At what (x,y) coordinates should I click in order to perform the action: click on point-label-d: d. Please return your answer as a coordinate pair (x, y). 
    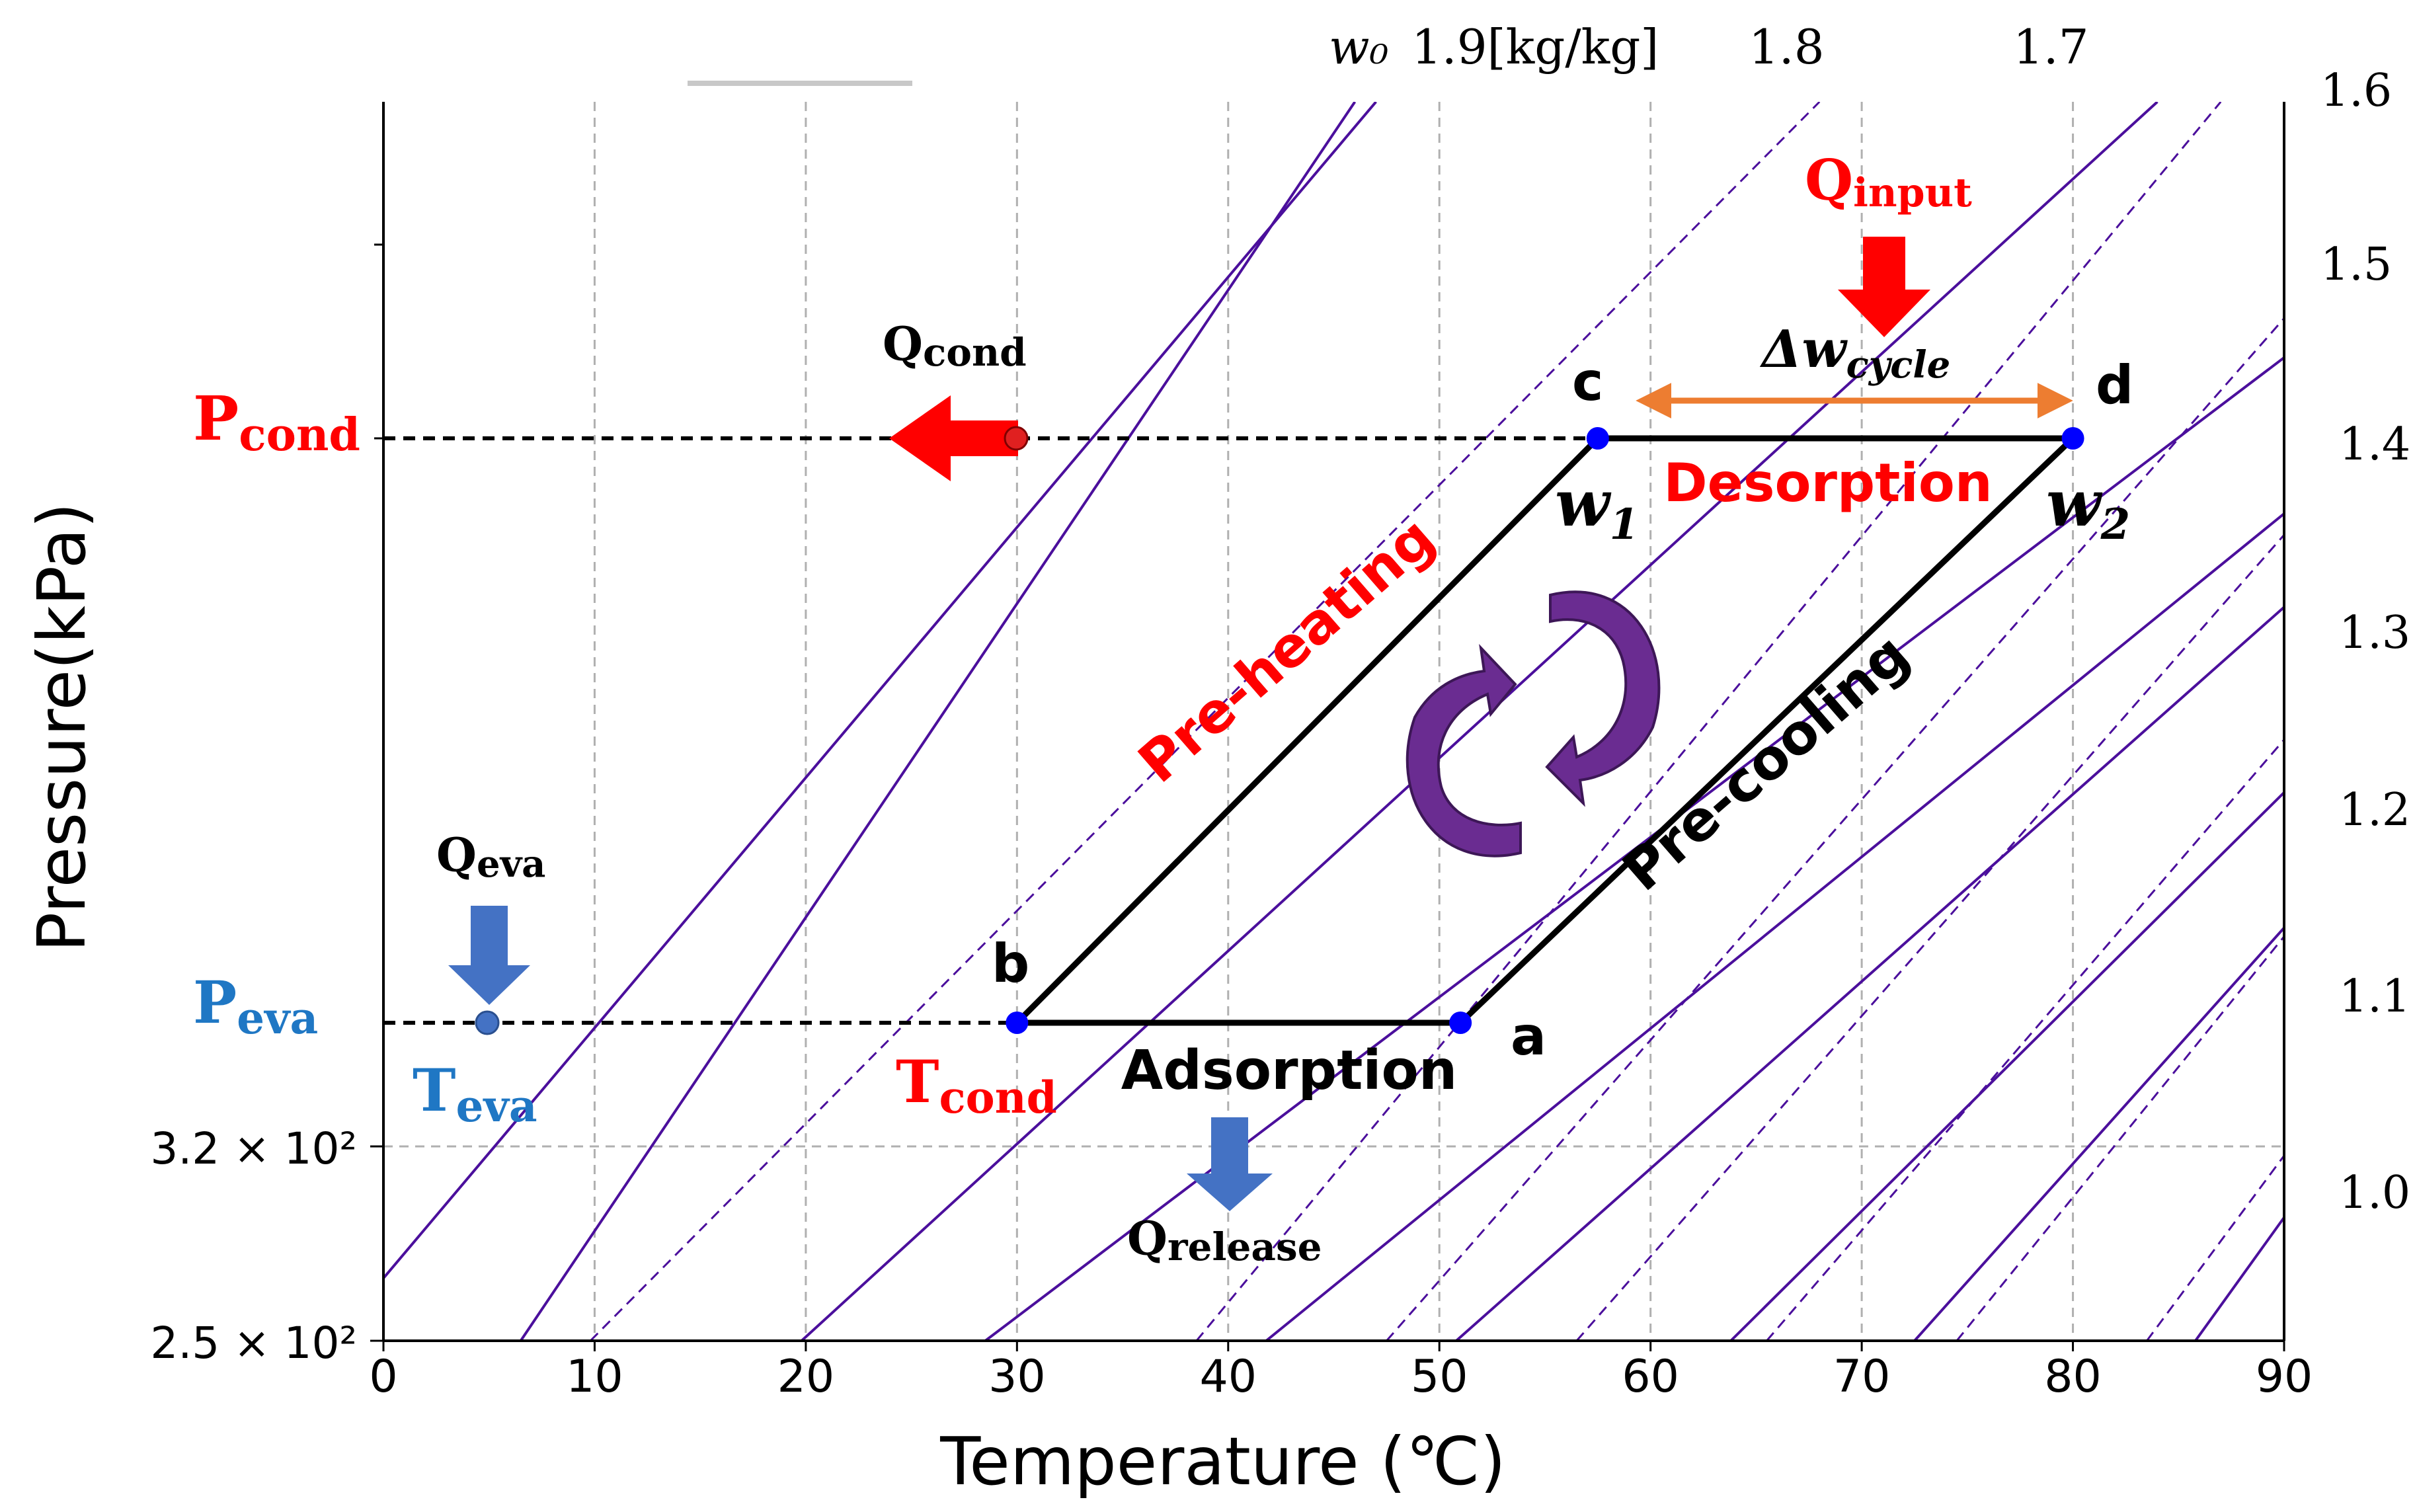
    Looking at the image, I should click on (2114, 385).